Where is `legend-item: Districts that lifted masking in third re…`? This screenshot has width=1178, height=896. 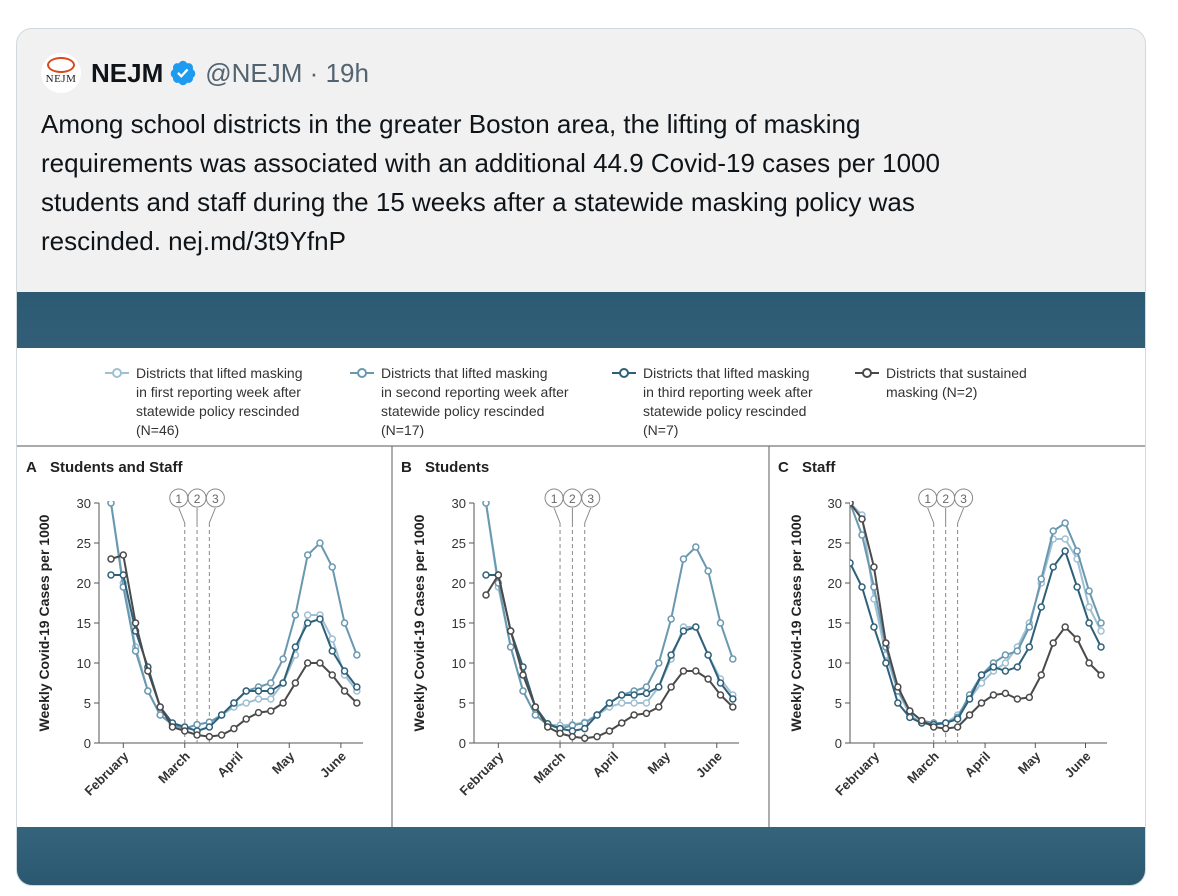 legend-item: Districts that lifted masking in third re… is located at coordinates (712, 401).